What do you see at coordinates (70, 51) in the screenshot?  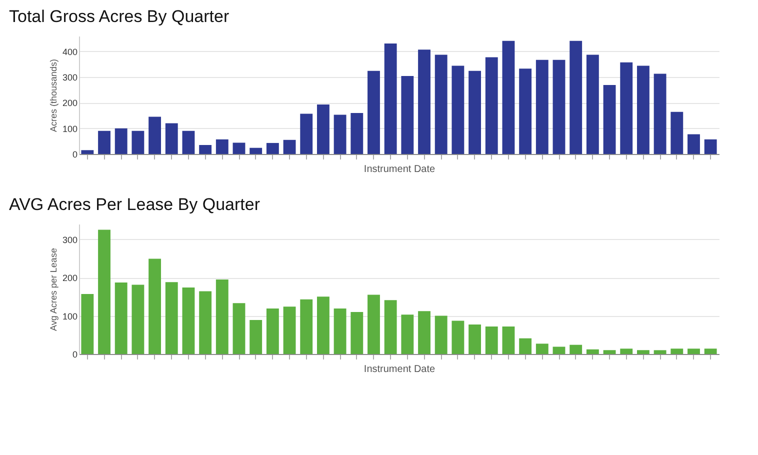 I see `y-tick-label: 400` at bounding box center [70, 51].